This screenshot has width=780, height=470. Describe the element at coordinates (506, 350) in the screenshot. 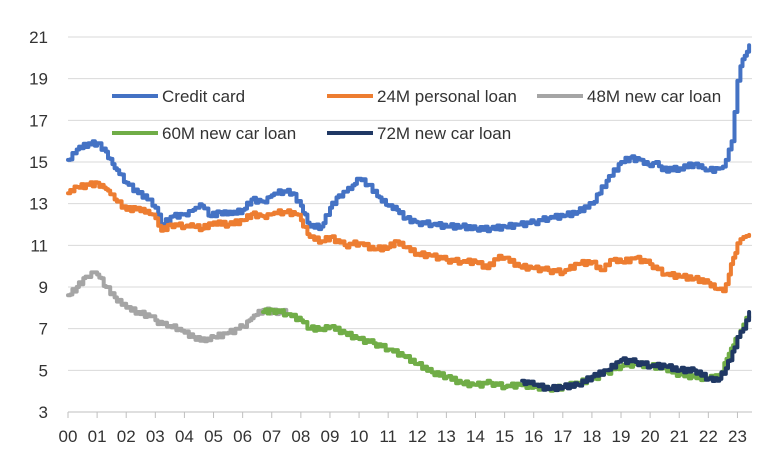

I see `series-line-60m-new-car-loan` at that location.